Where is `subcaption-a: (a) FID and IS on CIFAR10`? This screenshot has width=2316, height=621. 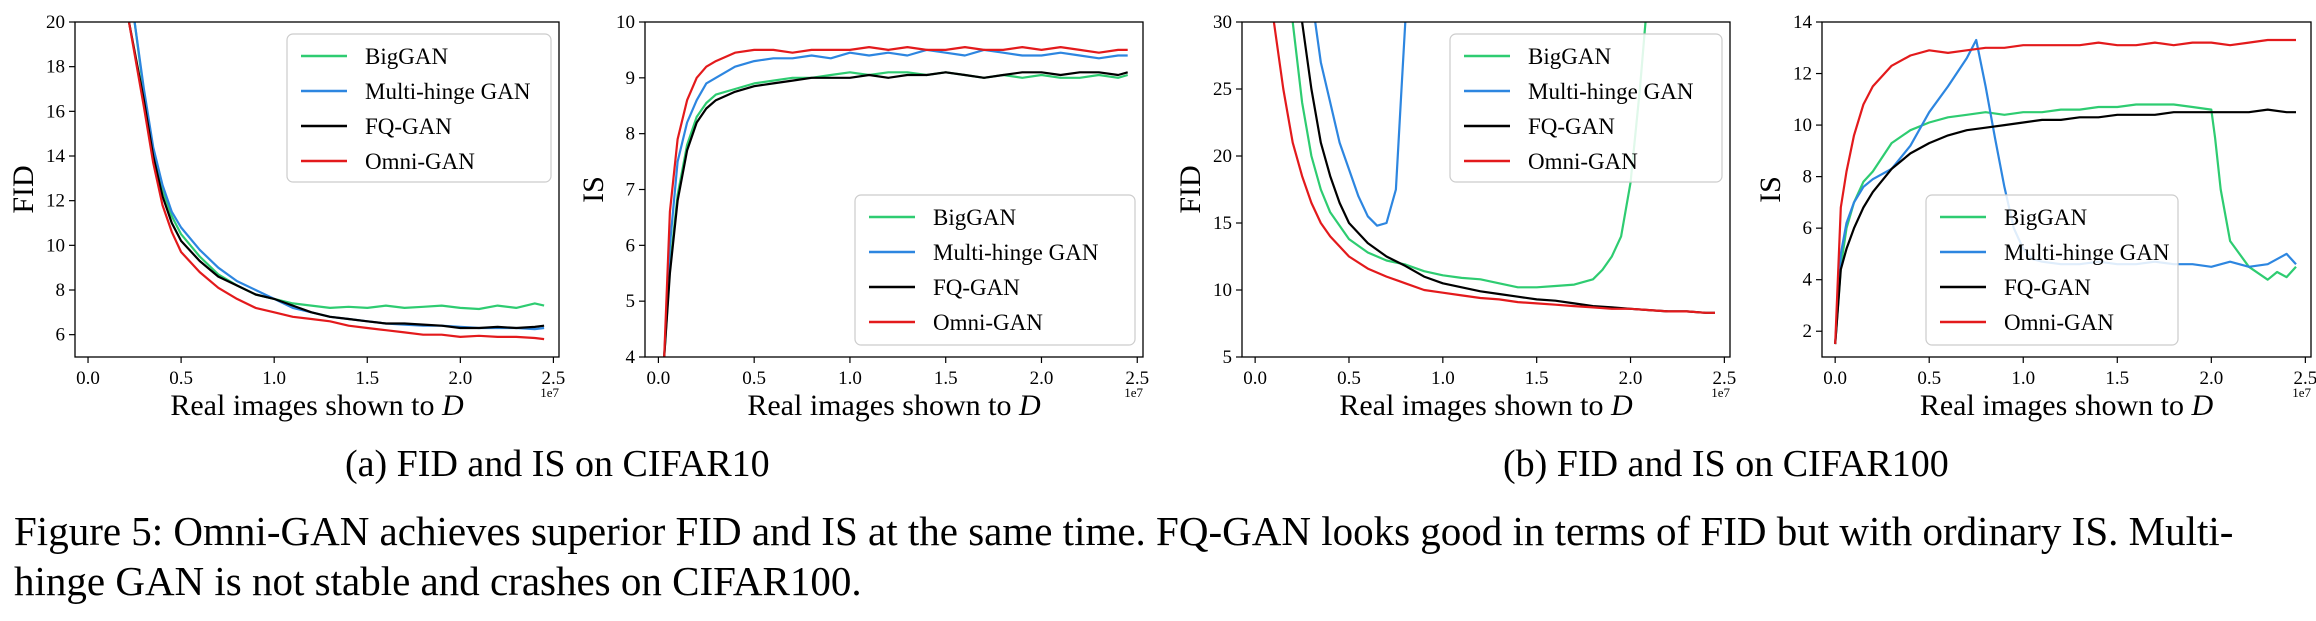 subcaption-a: (a) FID and IS on CIFAR10 is located at coordinates (557, 464).